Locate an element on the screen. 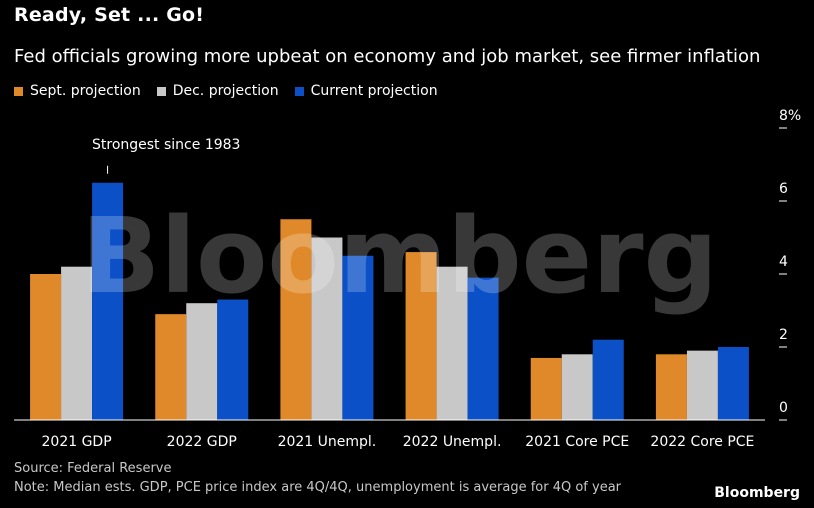 The width and height of the screenshot is (814, 508). legend-item-sept: Sept. projection is located at coordinates (77, 91).